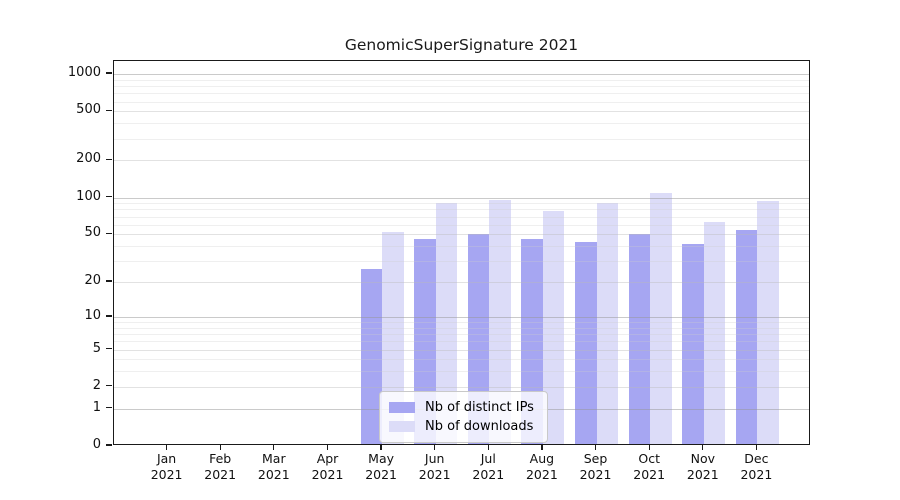 This screenshot has height=500, width=900. Describe the element at coordinates (88, 110) in the screenshot. I see `y-tick-label: 500` at that location.